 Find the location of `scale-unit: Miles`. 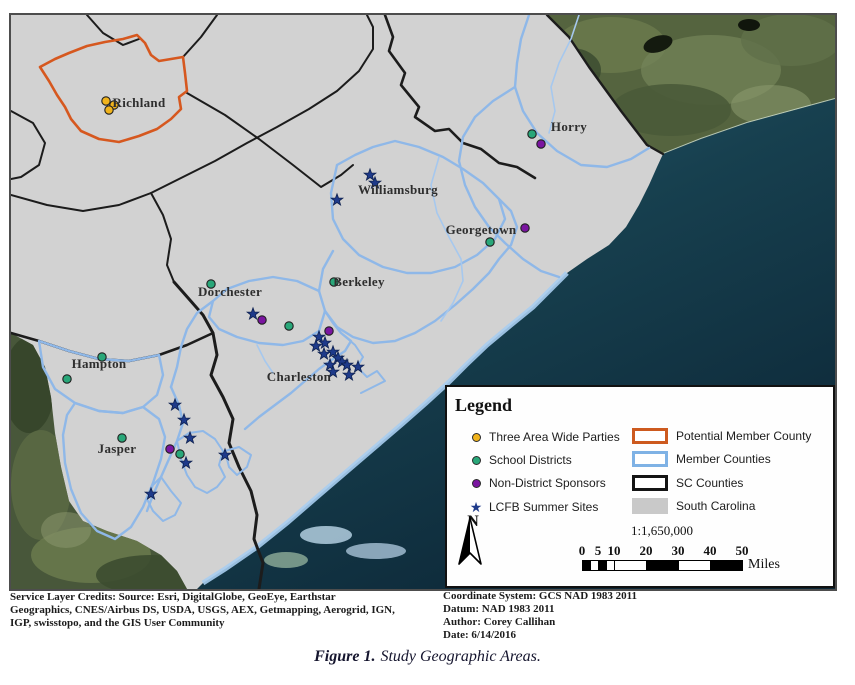

scale-unit: Miles is located at coordinates (764, 564).